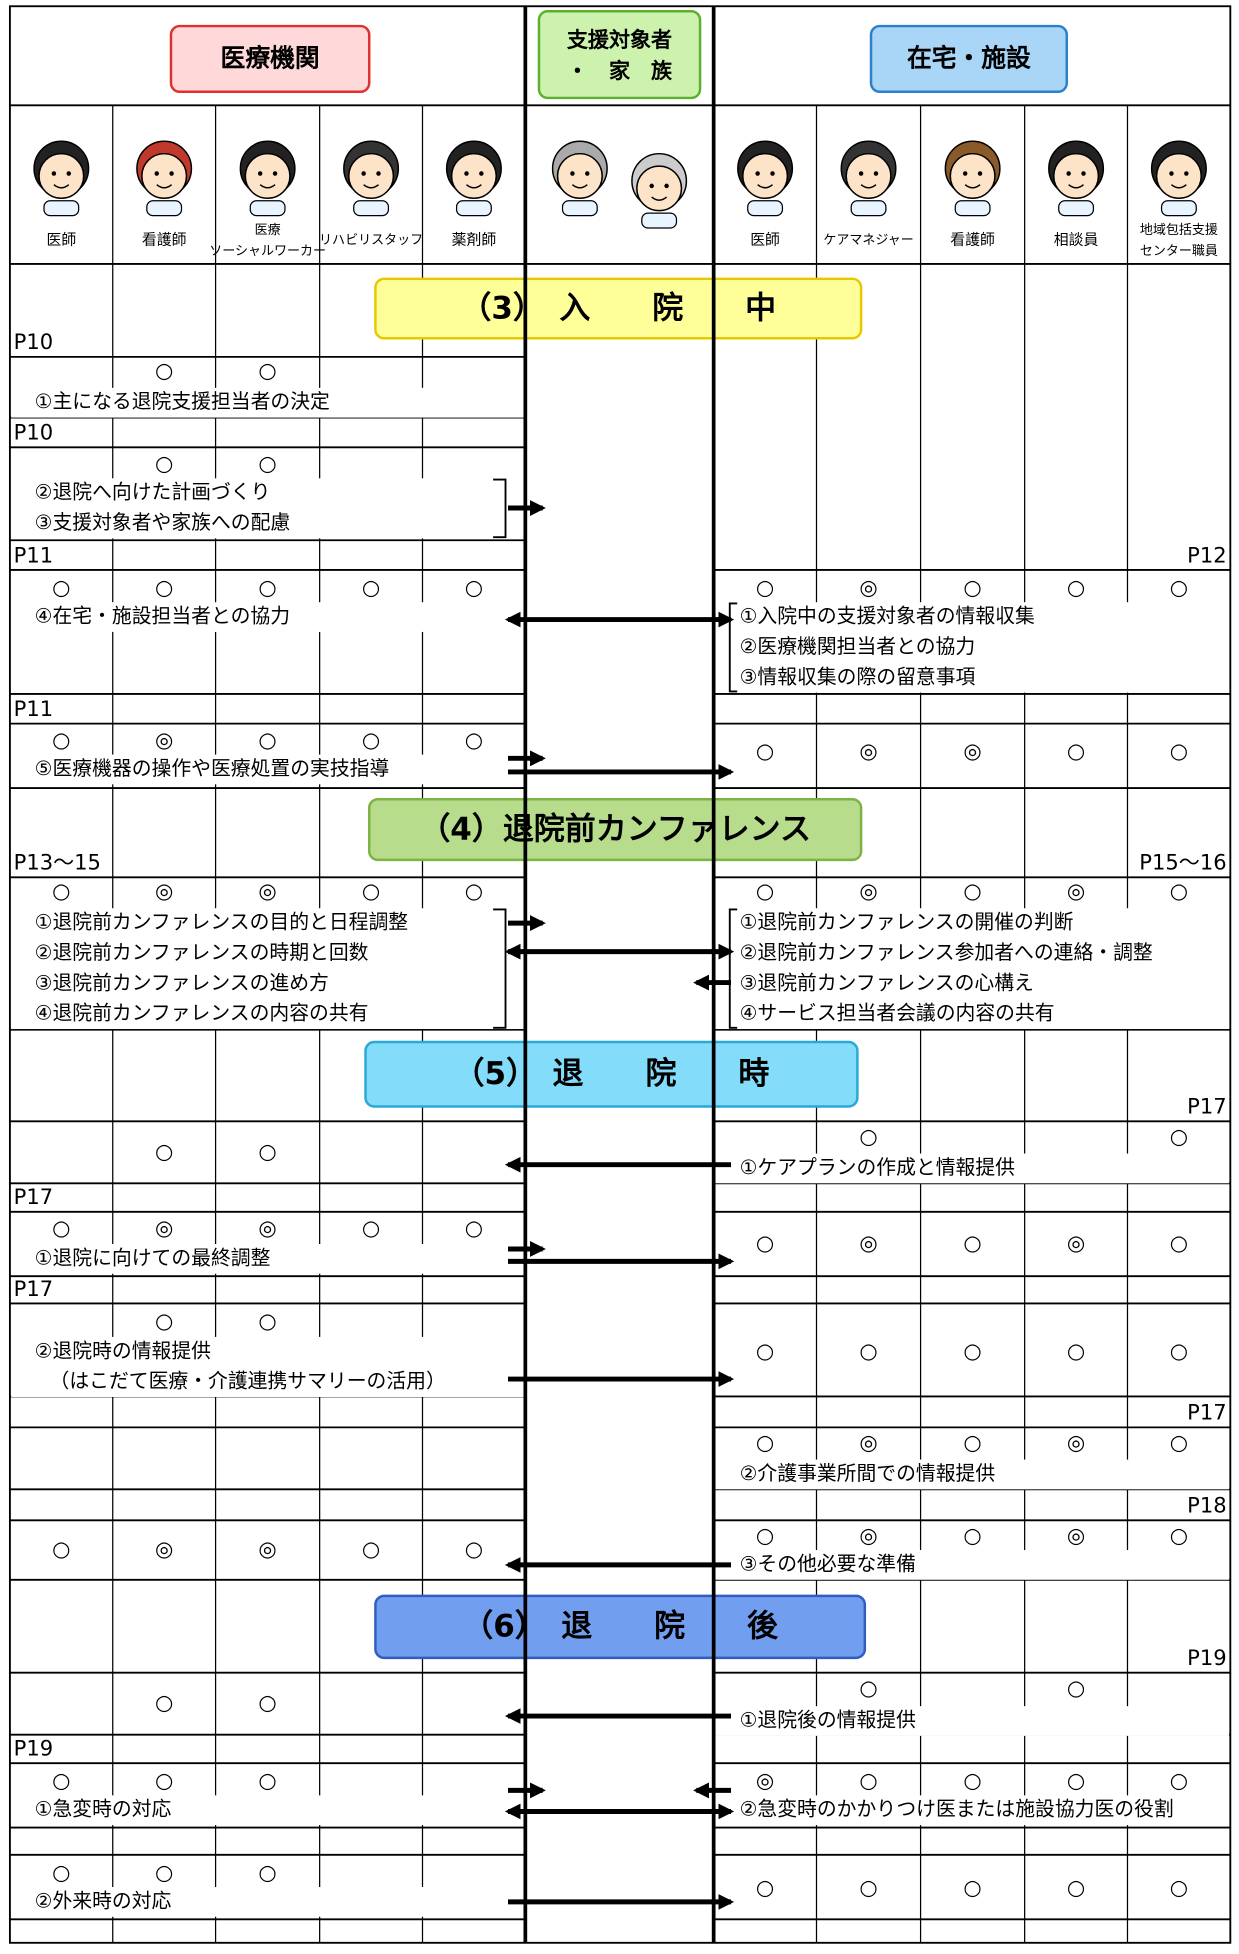 The image size is (1239, 1954). I want to click on task-item: ⑤医療機器の操作や医療処置の実技指導, so click(212, 768).